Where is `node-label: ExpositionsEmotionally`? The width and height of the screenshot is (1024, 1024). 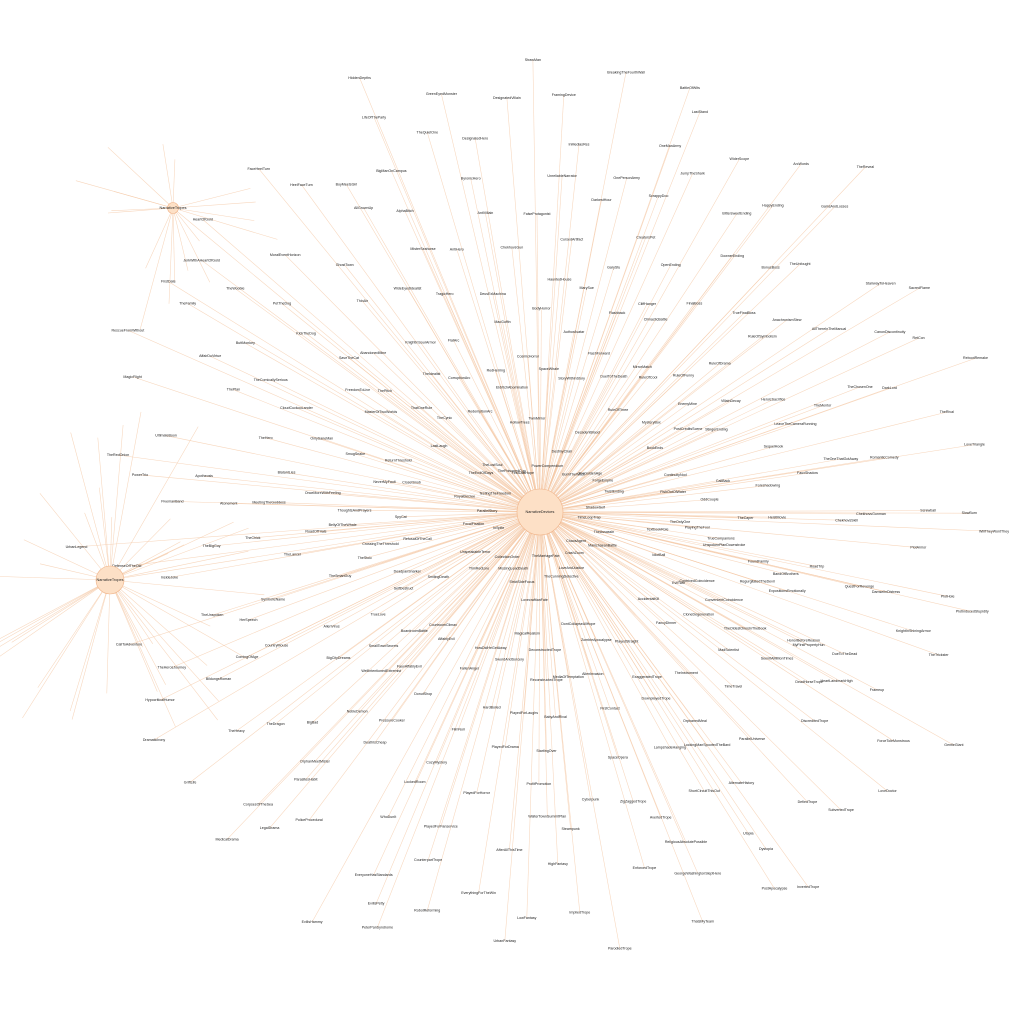 node-label: ExpositionsEmotionally is located at coordinates (787, 591).